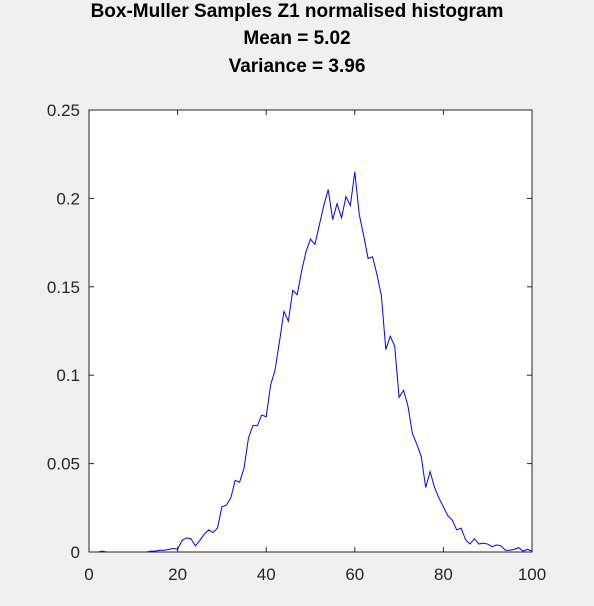  I want to click on y-tick-label: 0.15, so click(63, 287).